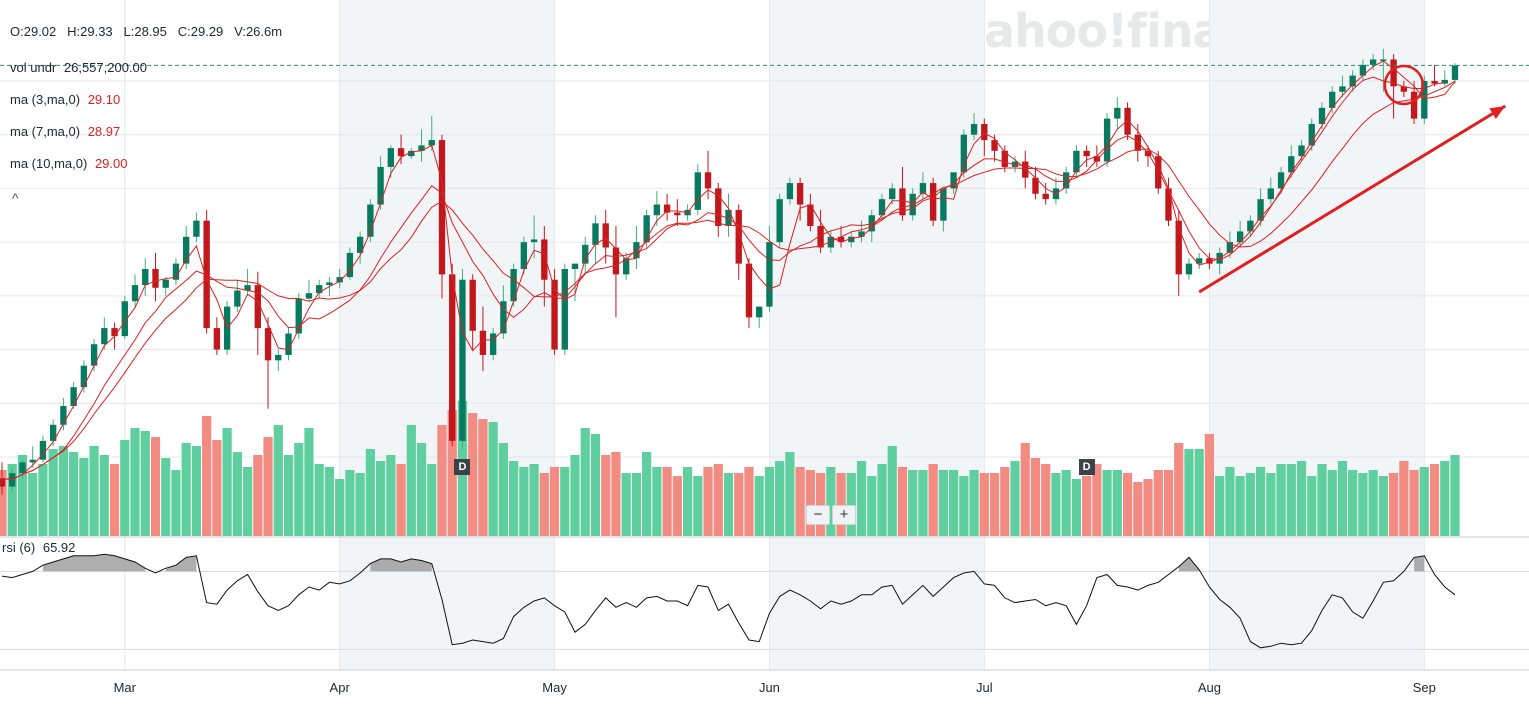 This screenshot has width=1529, height=715. What do you see at coordinates (264, 31) in the screenshot?
I see `volume-value: 26.6m` at bounding box center [264, 31].